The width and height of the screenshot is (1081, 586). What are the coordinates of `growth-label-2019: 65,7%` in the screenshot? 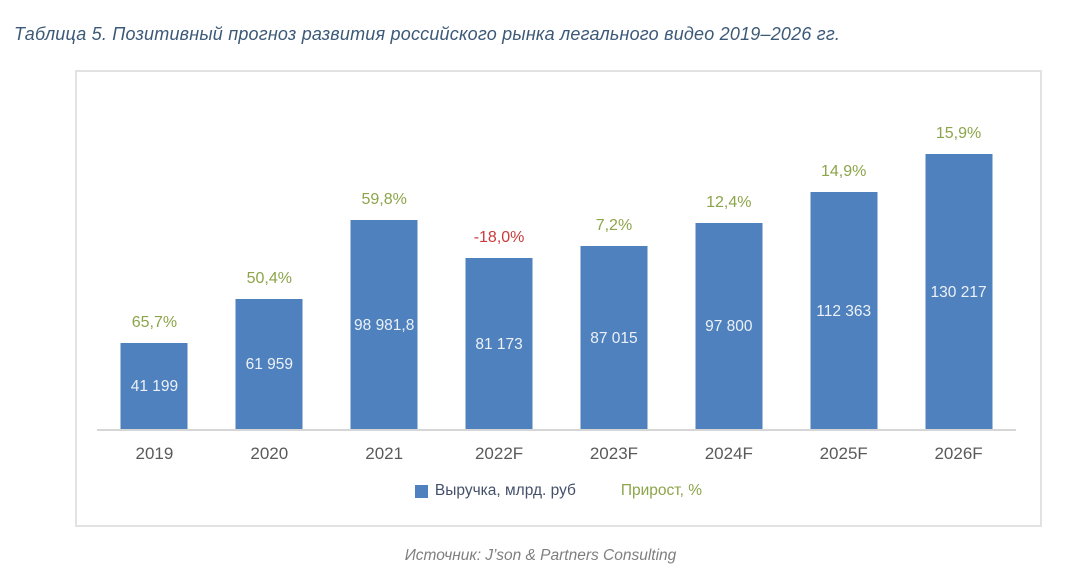 It's located at (154, 322).